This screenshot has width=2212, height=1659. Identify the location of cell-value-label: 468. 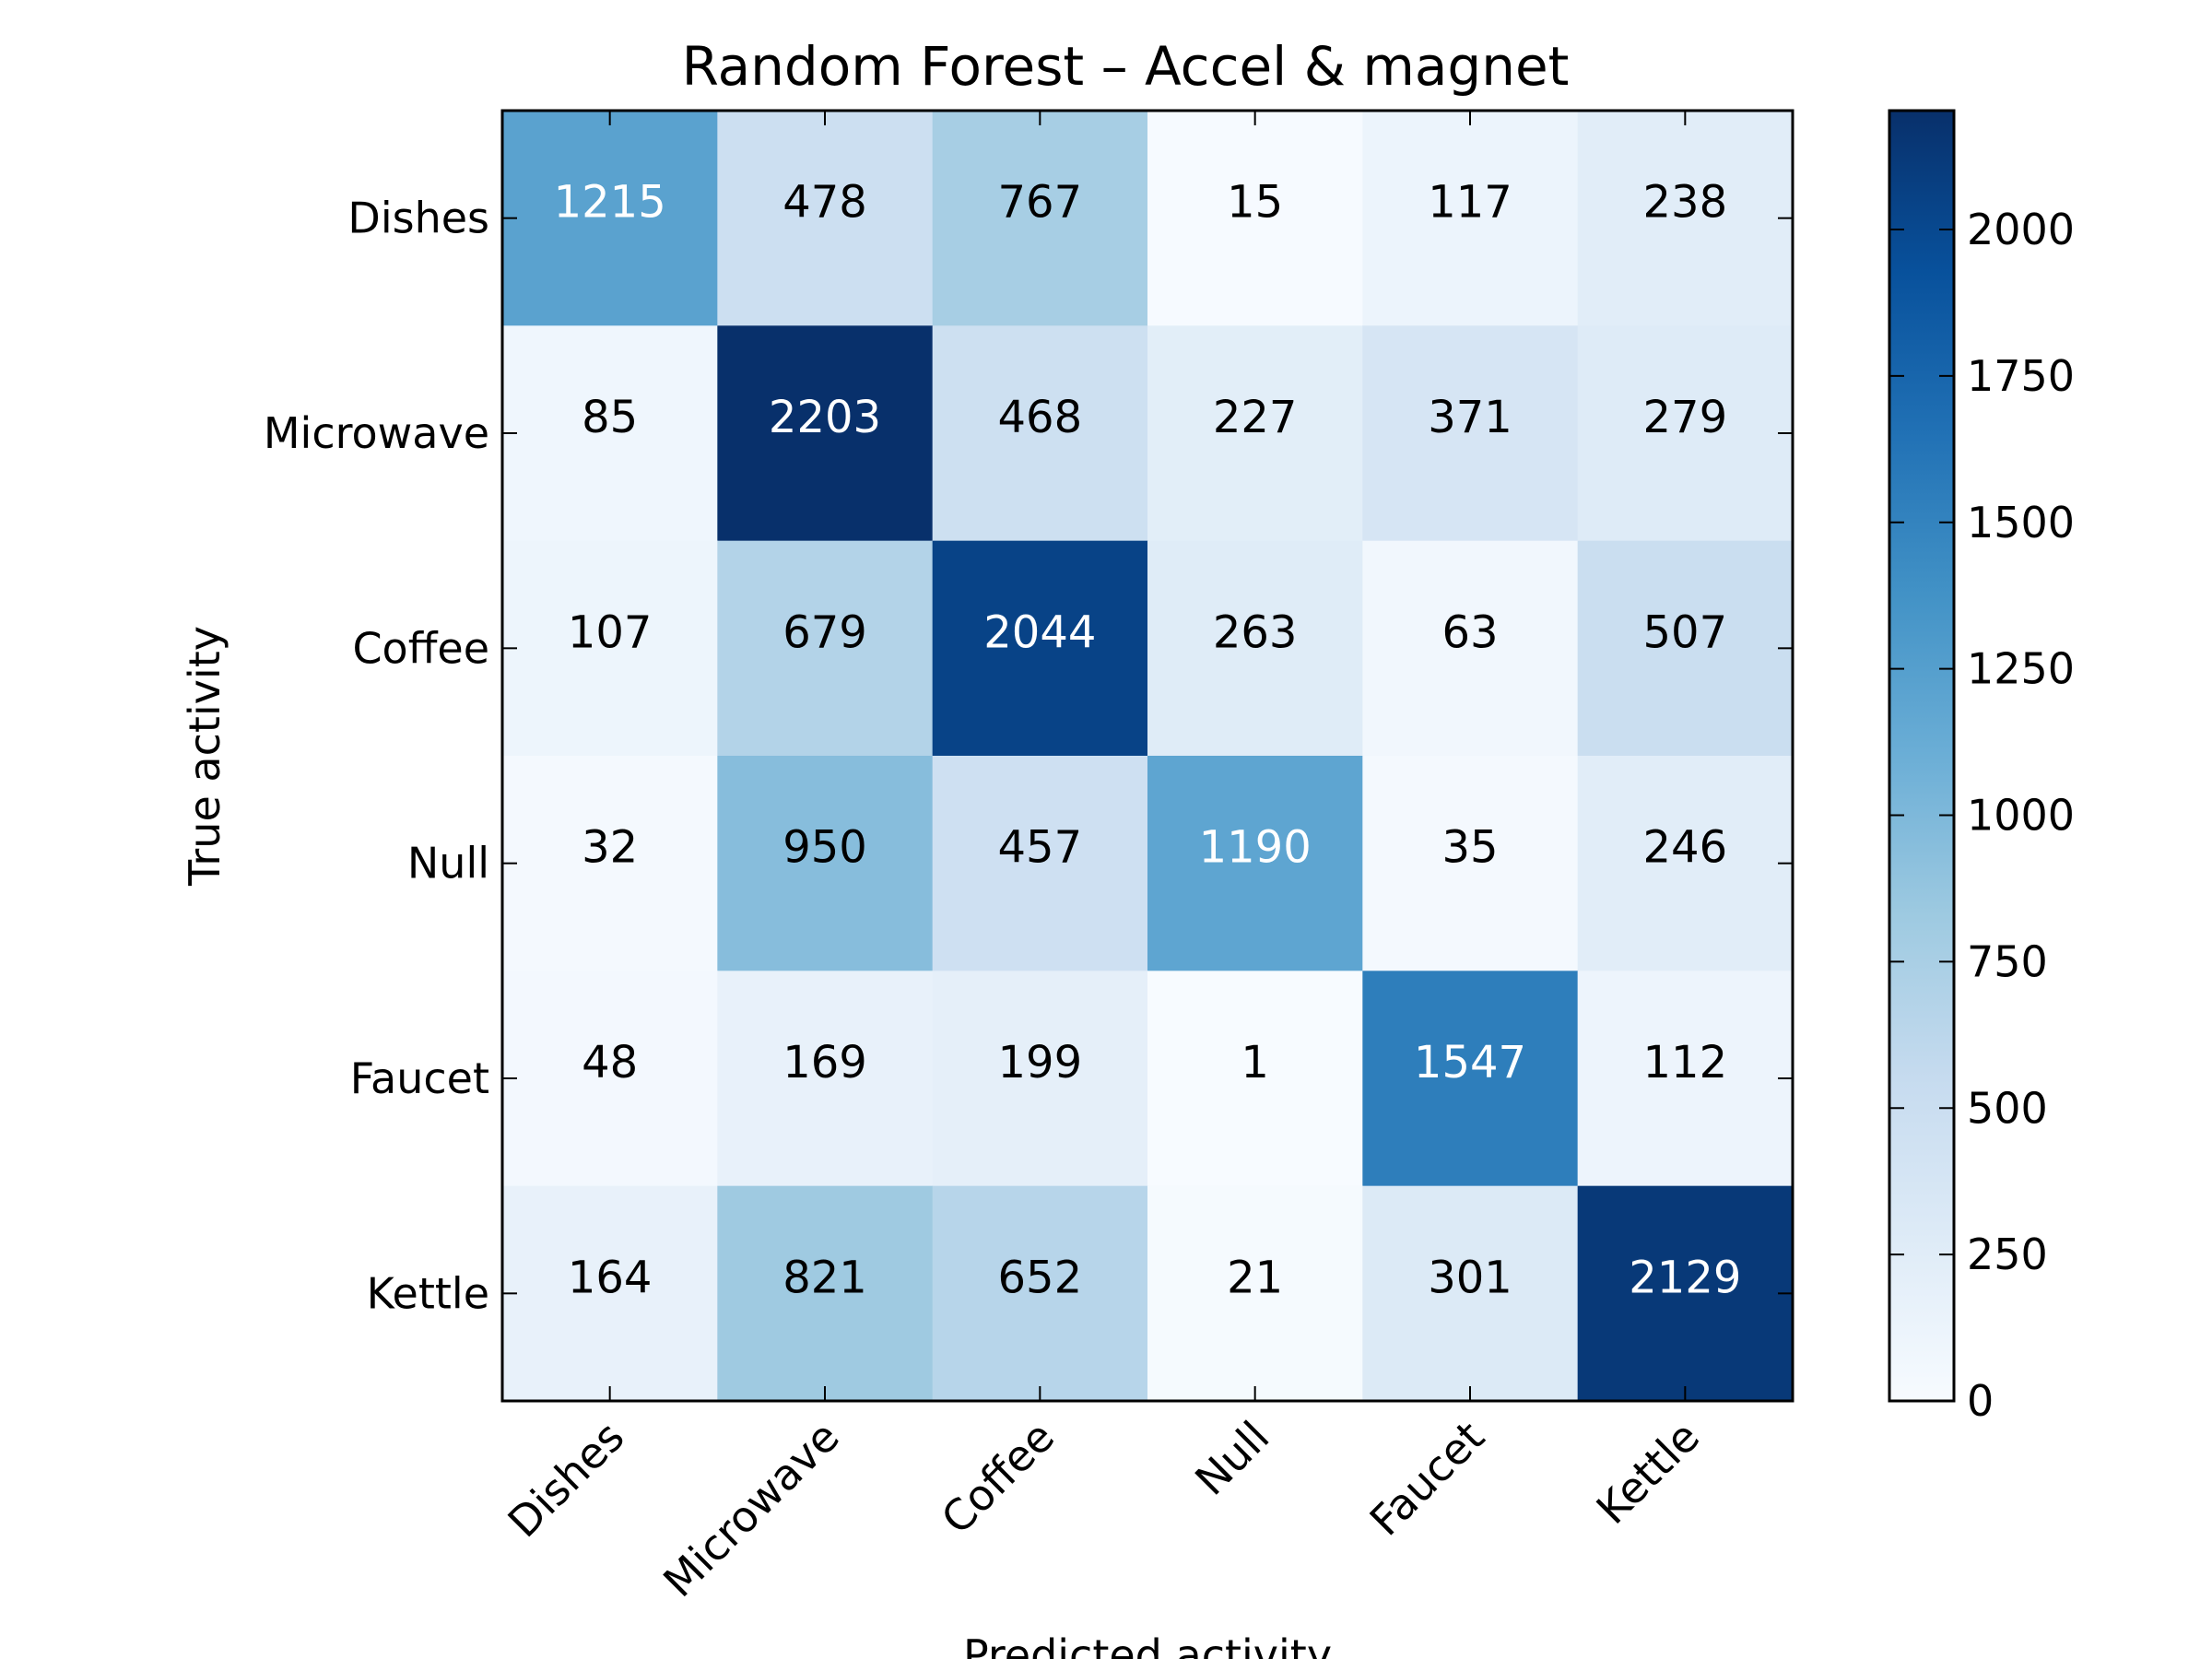
(1040, 417).